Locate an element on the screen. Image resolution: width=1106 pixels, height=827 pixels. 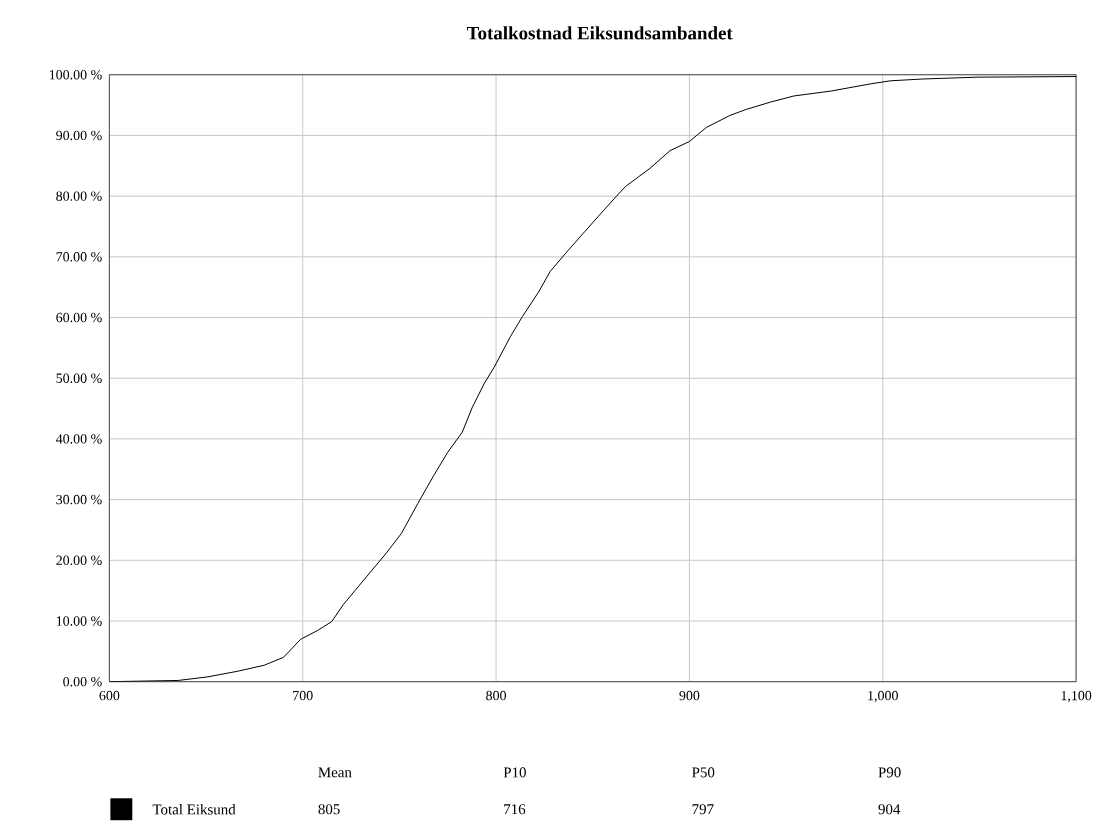
text: P50 is located at coordinates (703, 772).